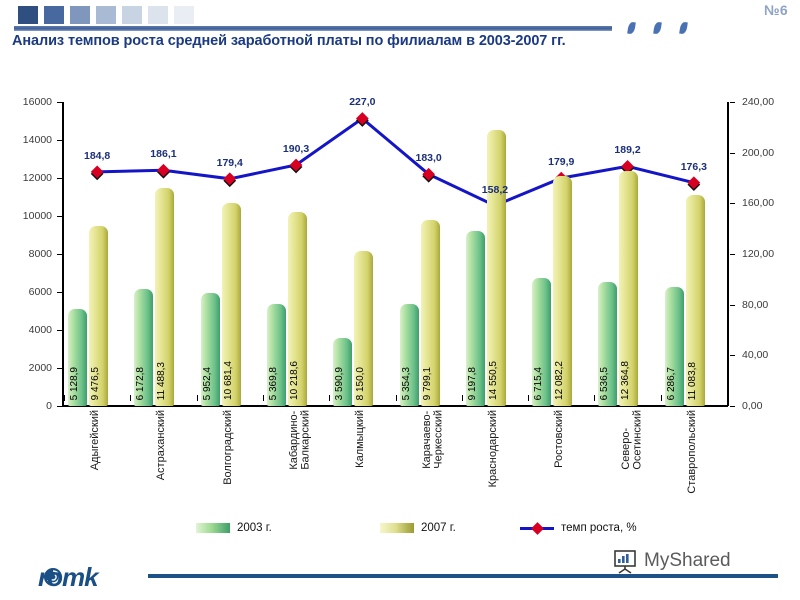 This screenshot has width=800, height=600. Describe the element at coordinates (539, 383) in the screenshot. I see `bar-2003-value-label: 6 715,4` at that location.